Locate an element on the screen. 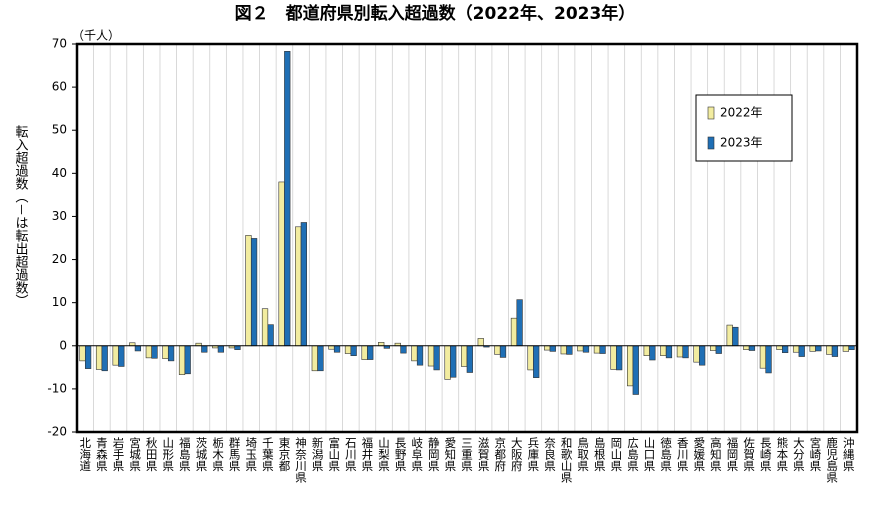  x-tick-label: 山梨県 is located at coordinates (384, 454).